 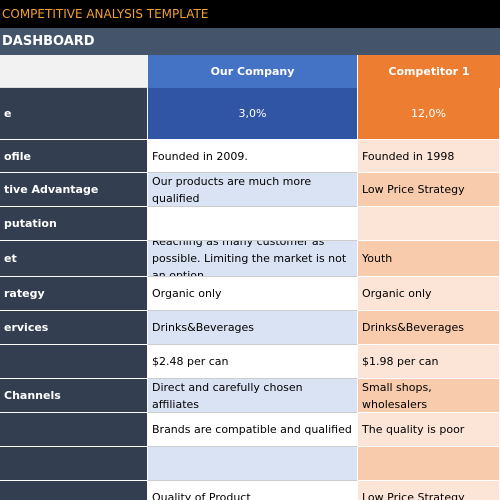 What do you see at coordinates (74, 396) in the screenshot?
I see `row-label: Channels` at bounding box center [74, 396].